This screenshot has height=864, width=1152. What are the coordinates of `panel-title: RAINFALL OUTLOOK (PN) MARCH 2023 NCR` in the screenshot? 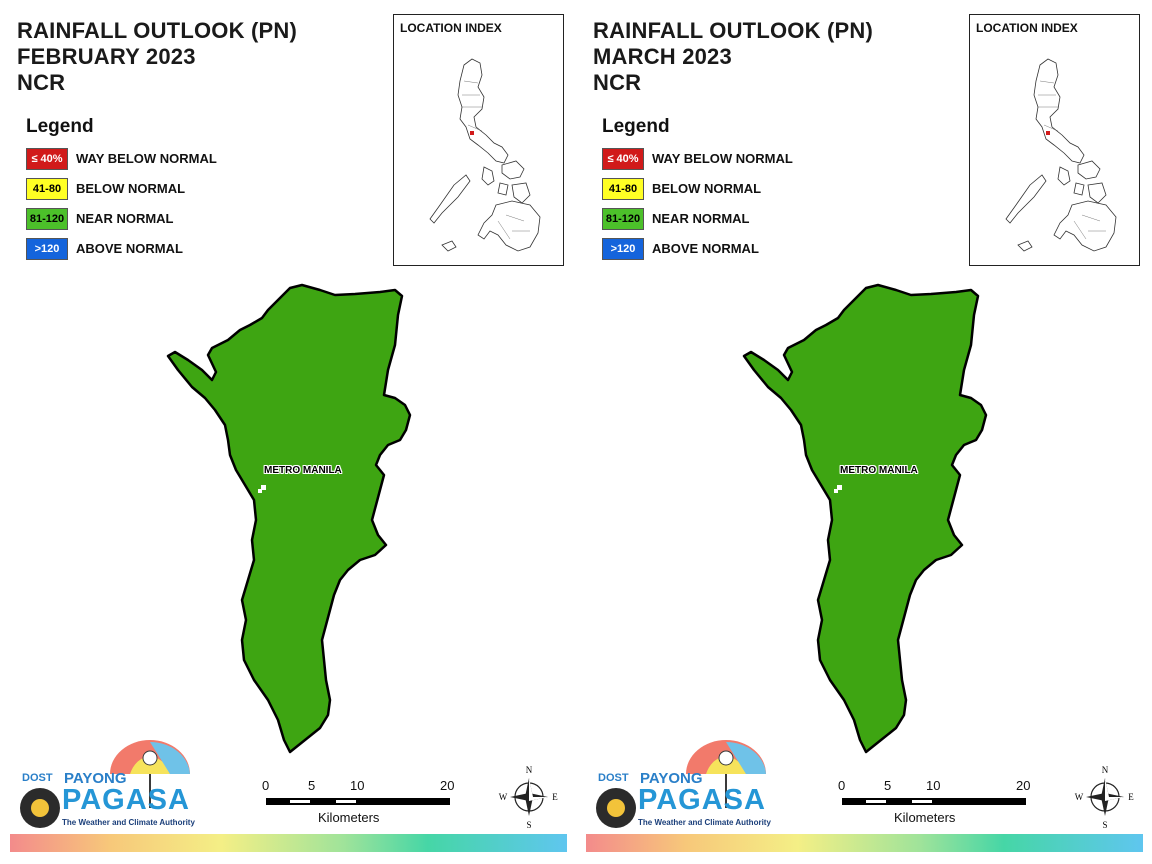 It's located at (733, 57).